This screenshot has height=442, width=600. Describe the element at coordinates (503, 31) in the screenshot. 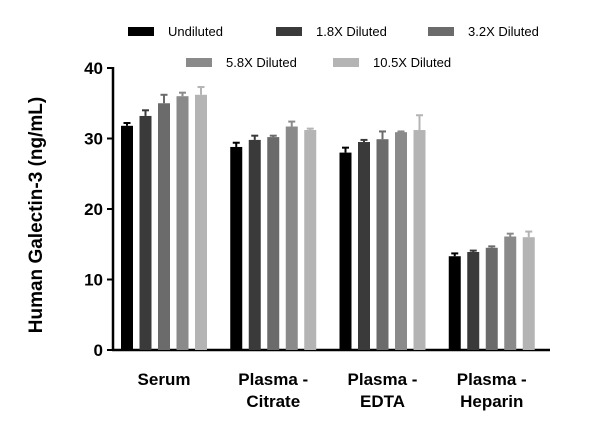

I see `legend-label: 3.2X Diluted` at that location.